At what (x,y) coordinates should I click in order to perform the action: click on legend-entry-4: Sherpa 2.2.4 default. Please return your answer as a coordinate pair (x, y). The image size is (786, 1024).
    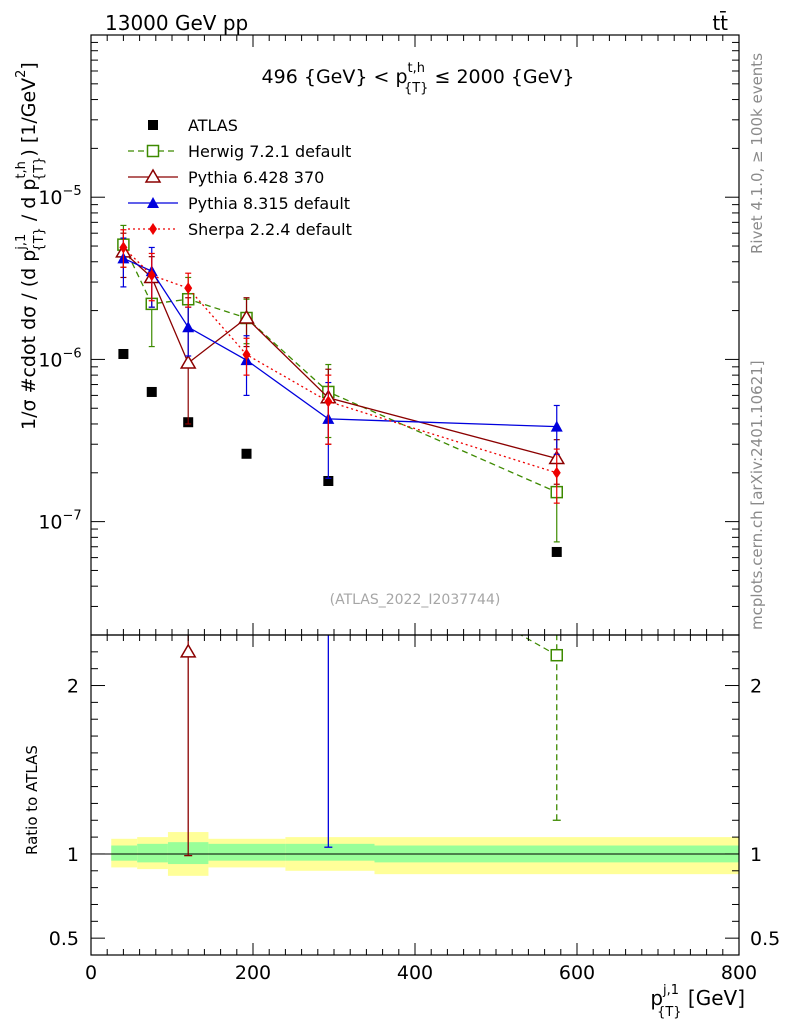
    Looking at the image, I should click on (240, 229).